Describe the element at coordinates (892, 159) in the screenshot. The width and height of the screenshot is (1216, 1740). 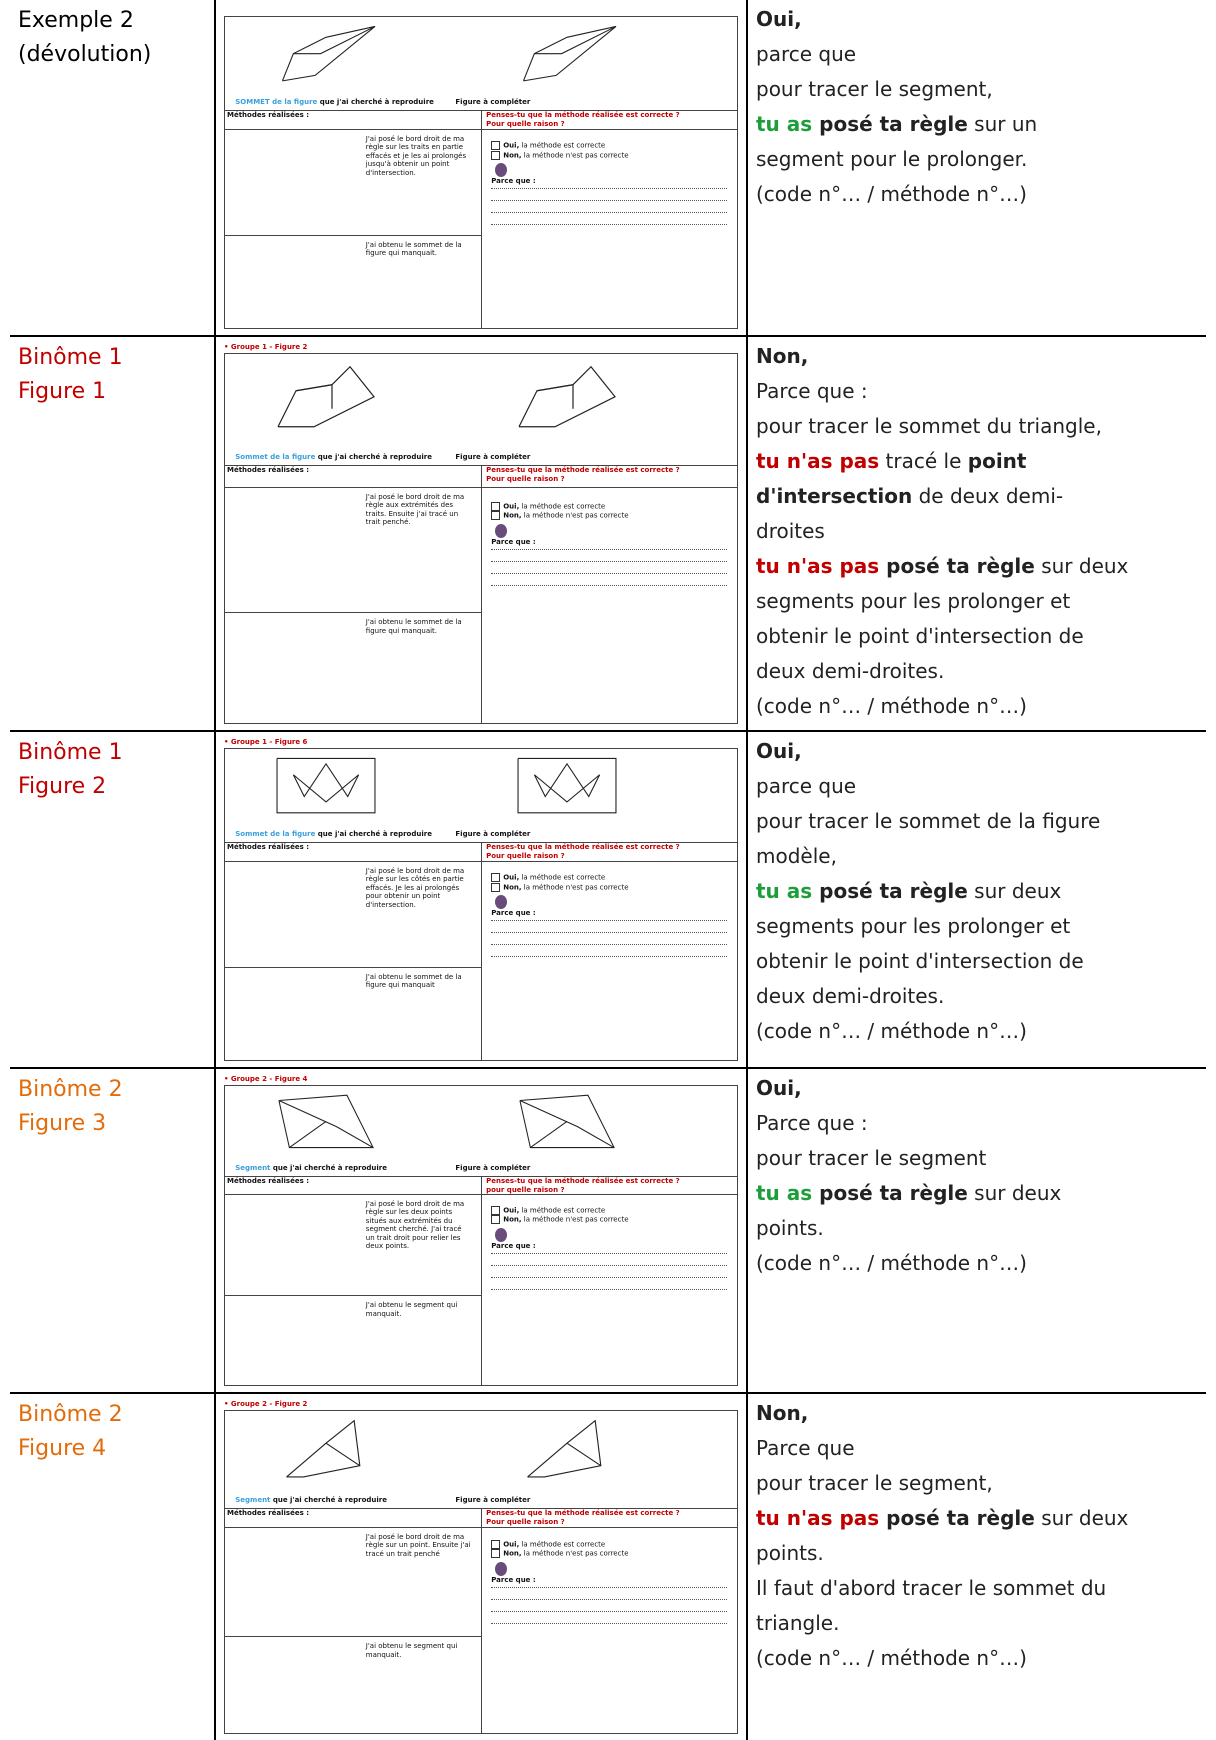
I see `answer-text: segment pour le prolonger.` at that location.